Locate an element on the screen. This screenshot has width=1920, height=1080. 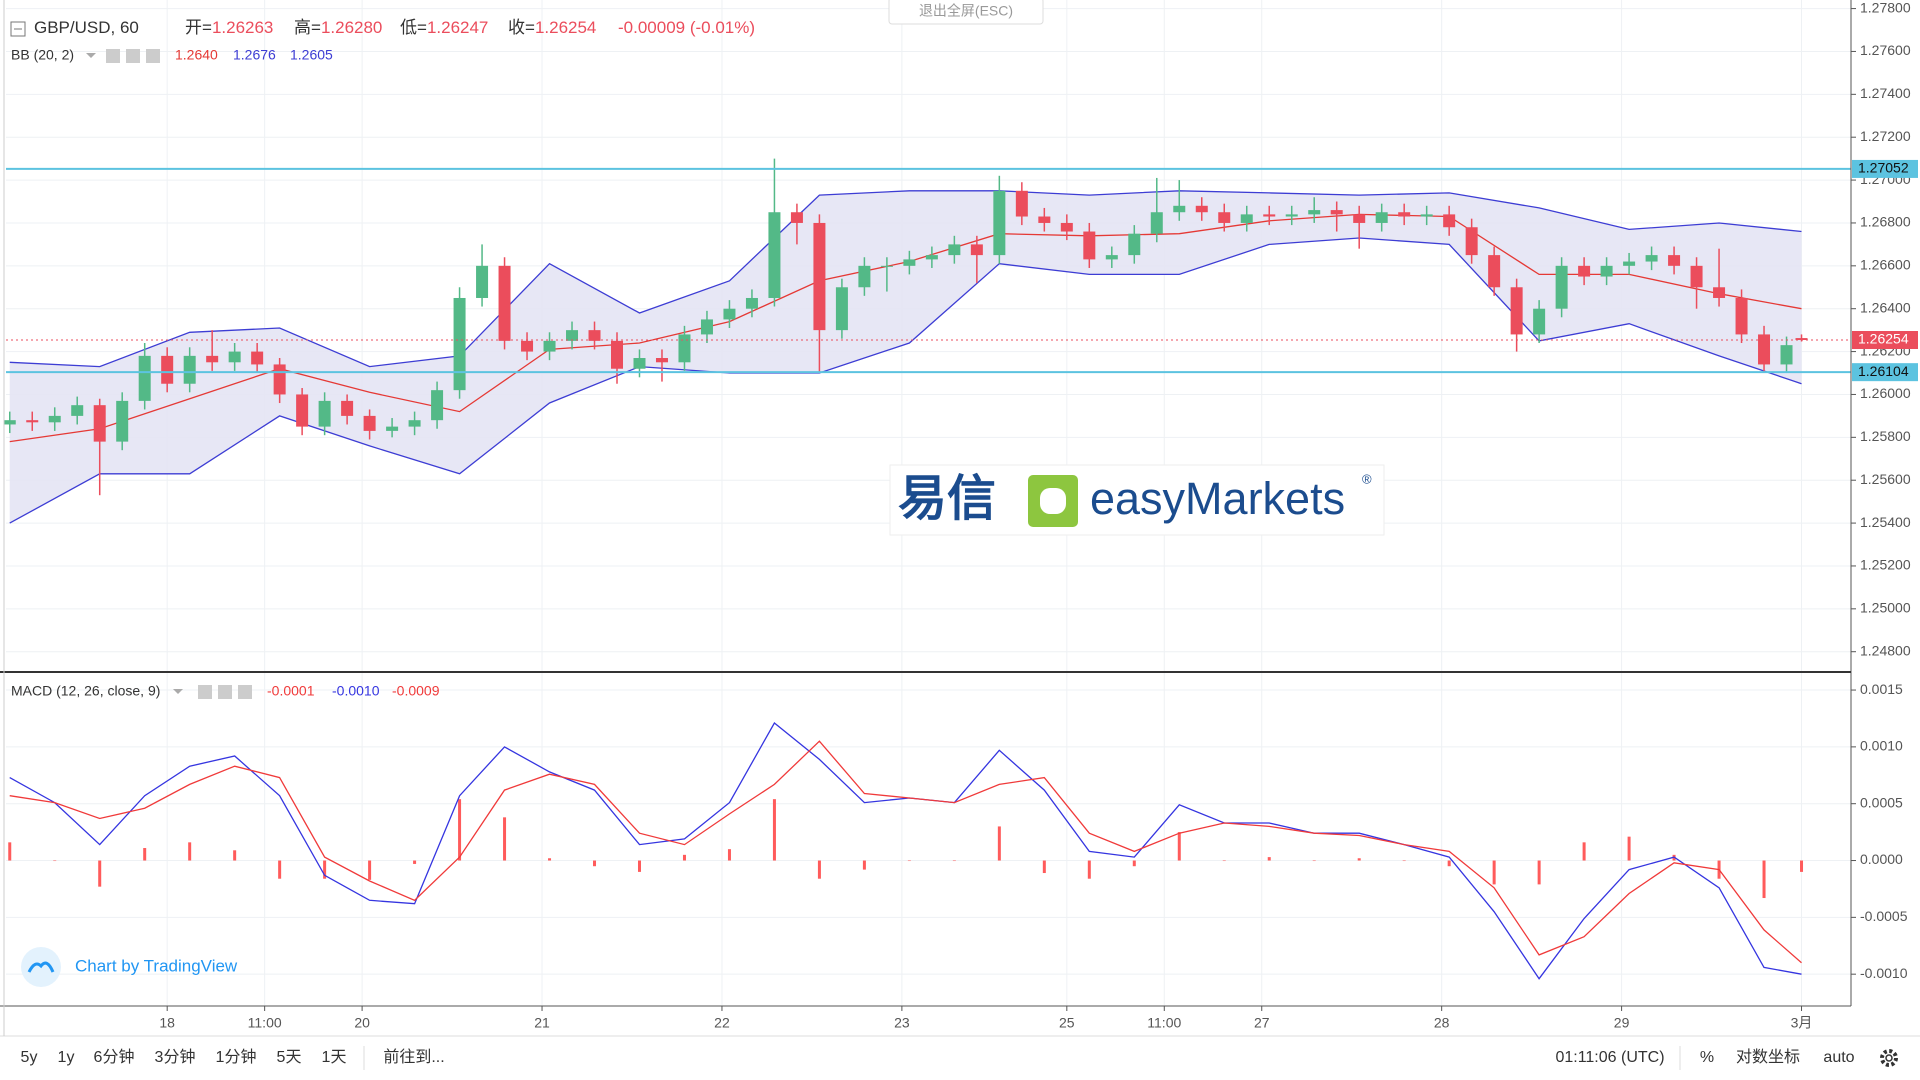
macd-dropdown is located at coordinates (178, 691).